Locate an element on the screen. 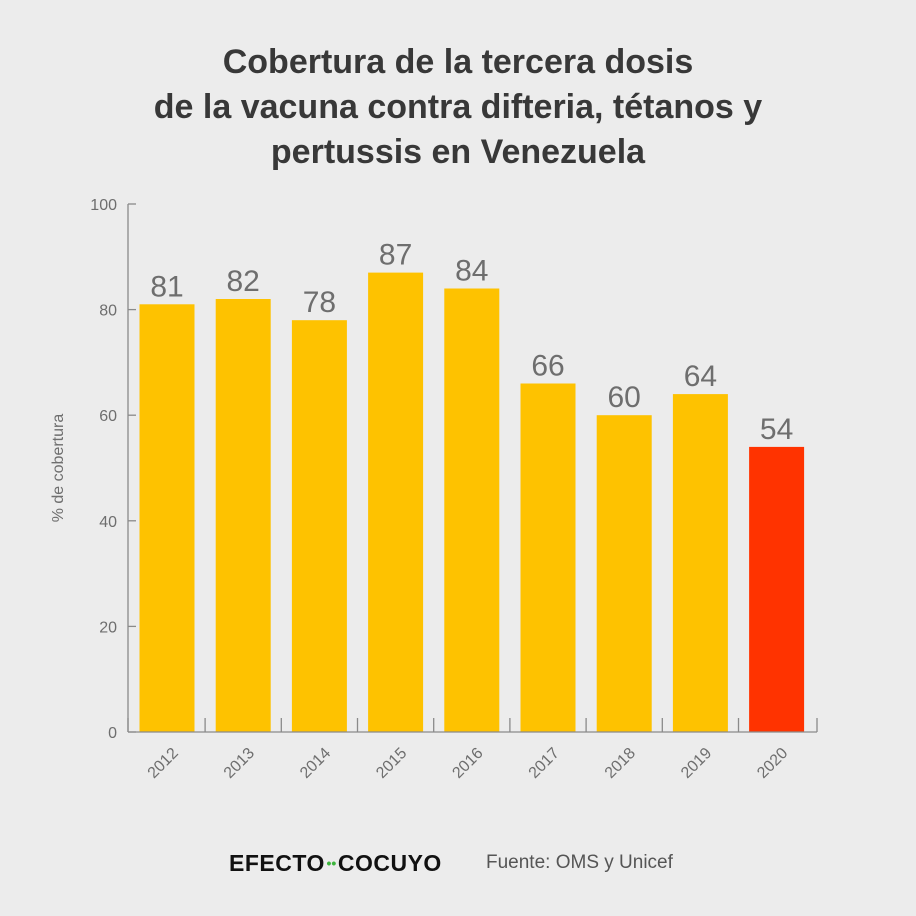 The height and width of the screenshot is (916, 916). y-tick-label-80: 80 is located at coordinates (108, 311).